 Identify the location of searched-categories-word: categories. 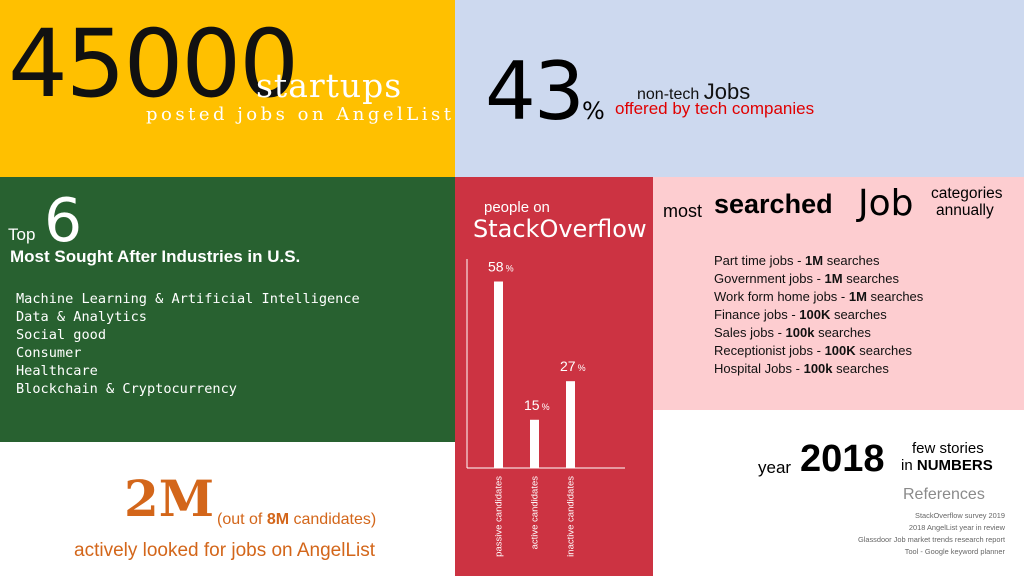
(967, 193).